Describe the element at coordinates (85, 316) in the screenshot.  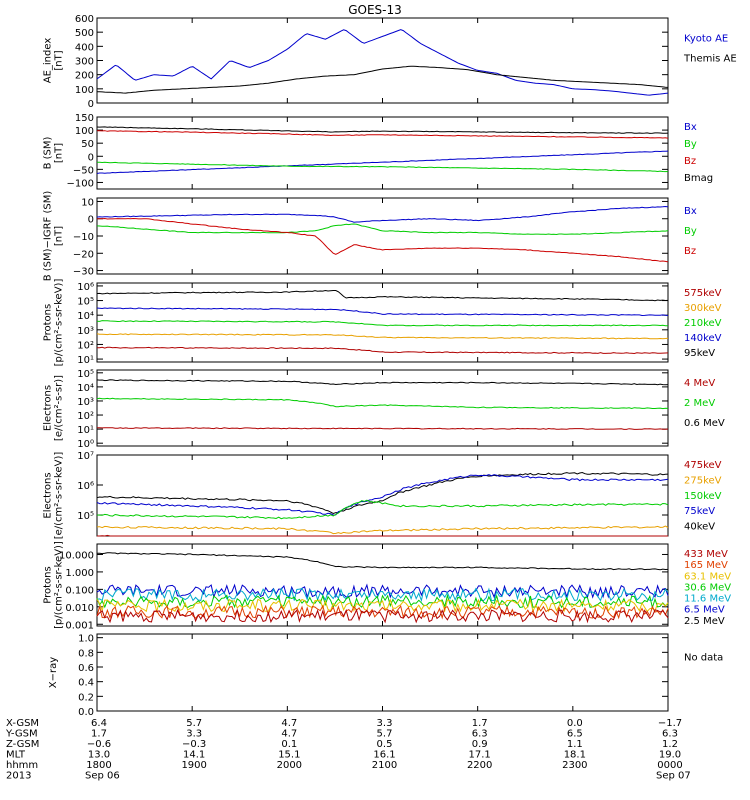
I see `y-tick-label: 10⁴` at that location.